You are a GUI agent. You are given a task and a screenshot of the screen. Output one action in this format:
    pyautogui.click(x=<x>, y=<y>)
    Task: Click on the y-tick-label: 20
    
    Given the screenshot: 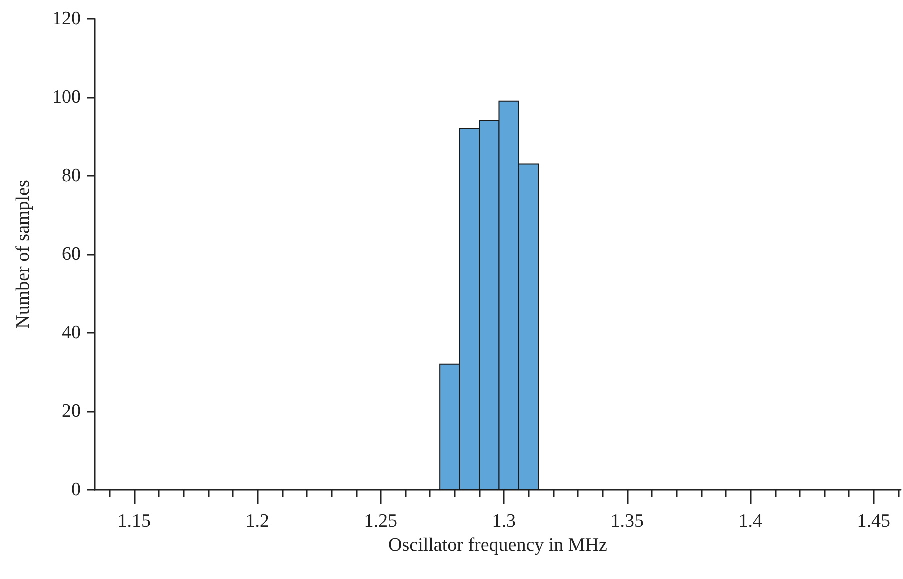 What is the action you would take?
    pyautogui.click(x=71, y=411)
    